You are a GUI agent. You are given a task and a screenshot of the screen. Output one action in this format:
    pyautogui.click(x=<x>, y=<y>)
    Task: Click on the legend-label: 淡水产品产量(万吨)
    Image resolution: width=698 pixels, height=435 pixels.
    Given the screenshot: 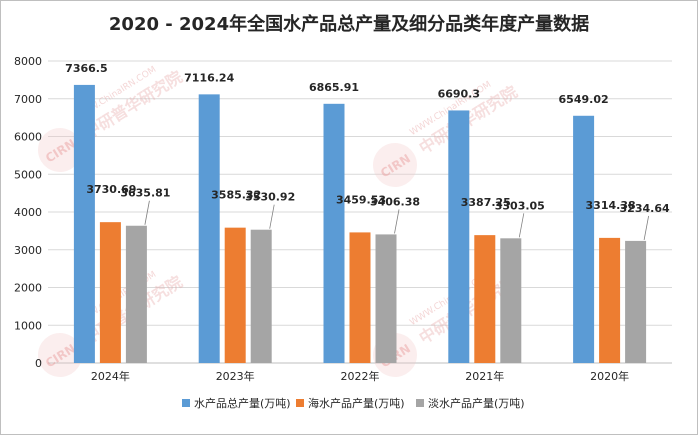 What is the action you would take?
    pyautogui.click(x=476, y=403)
    